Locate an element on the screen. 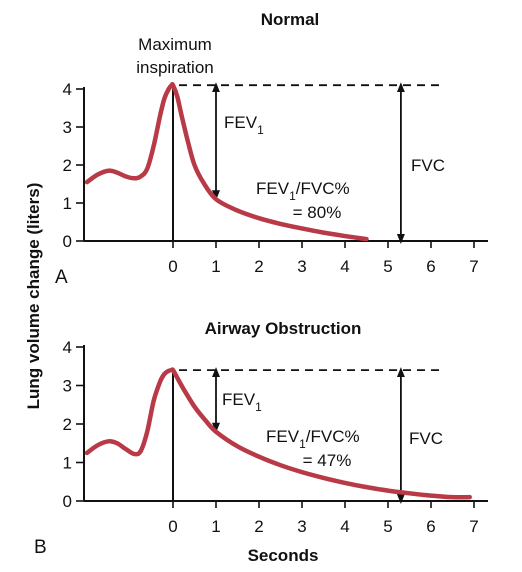 The width and height of the screenshot is (522, 572). panel-obstruction-y-ticks: 0 1 2 3 4 is located at coordinates (73, 424).